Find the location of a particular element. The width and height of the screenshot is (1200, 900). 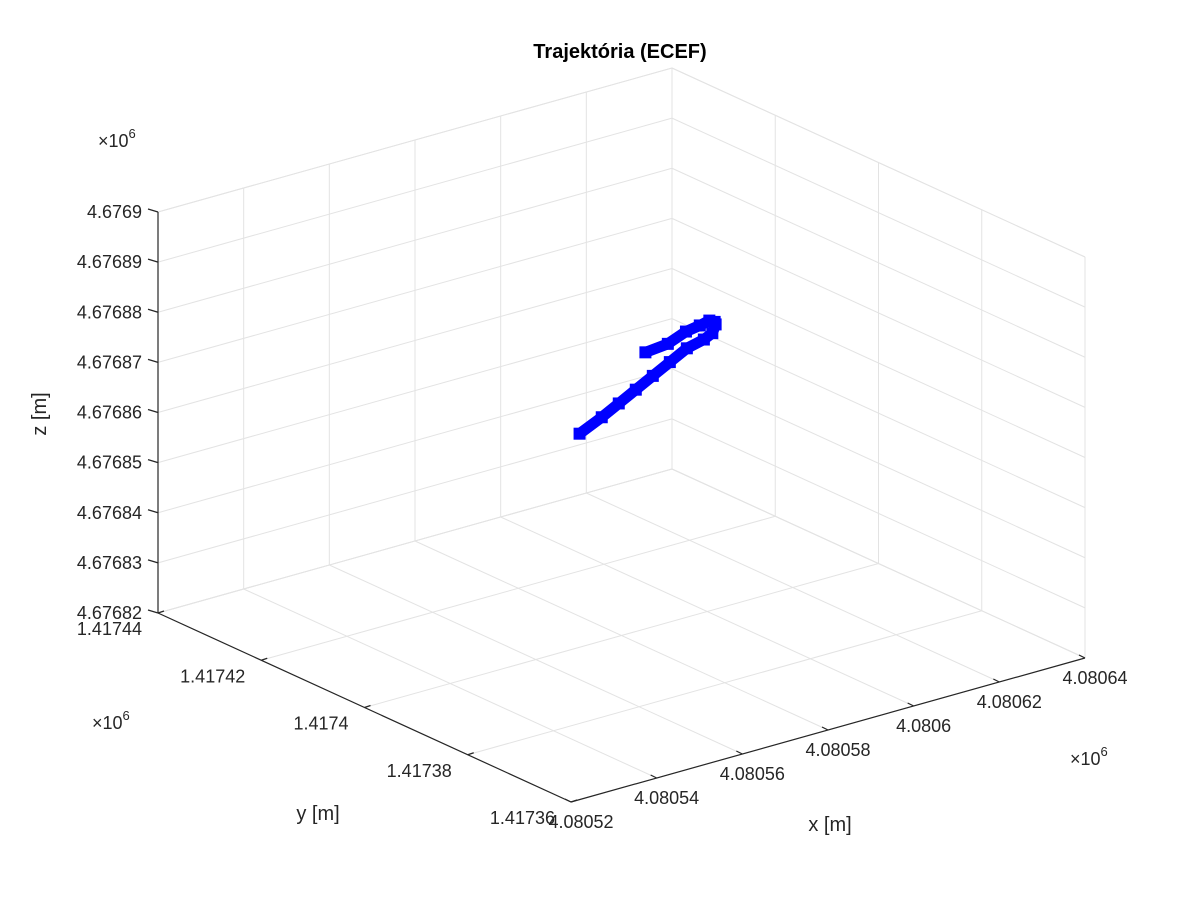

z-tick-label: 4.67682 is located at coordinates (109, 613).